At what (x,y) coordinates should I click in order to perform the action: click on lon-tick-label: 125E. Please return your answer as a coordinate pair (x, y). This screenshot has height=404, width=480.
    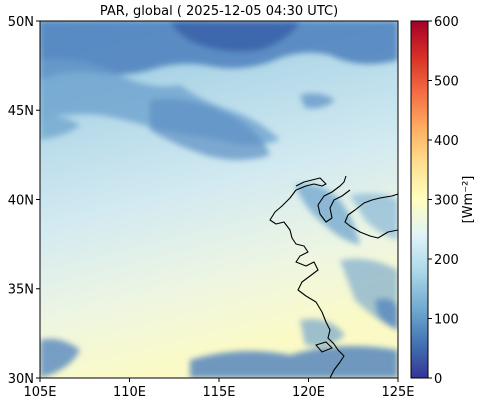
    Looking at the image, I should click on (397, 392).